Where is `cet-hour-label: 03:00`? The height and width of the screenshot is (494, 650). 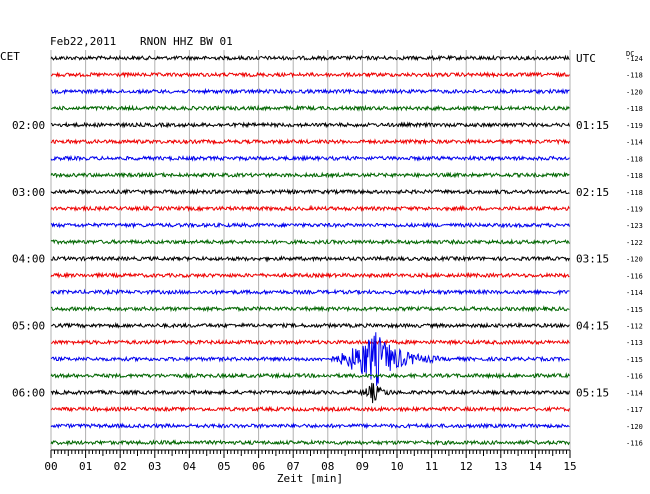 cet-hour-label: 03:00 is located at coordinates (28, 192).